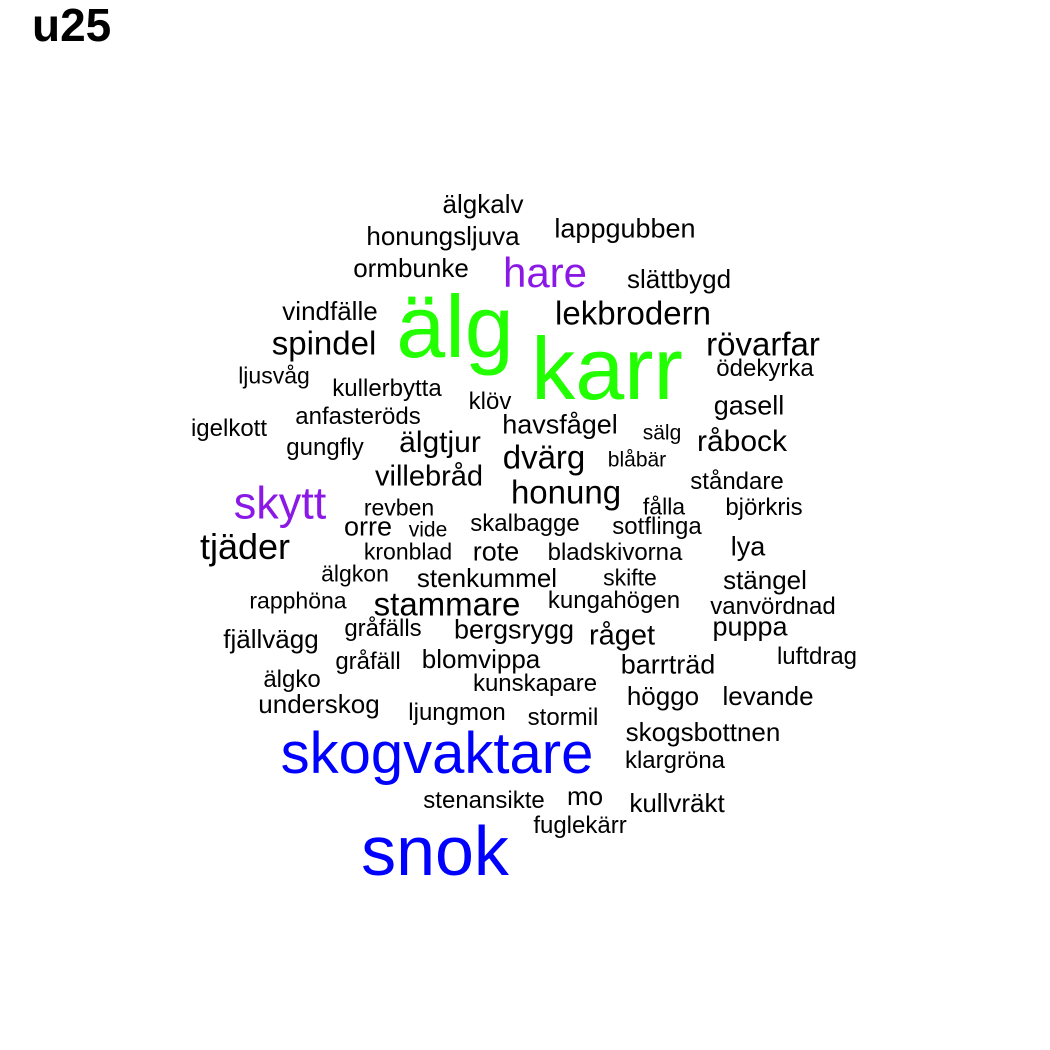 The width and height of the screenshot is (1050, 1050). I want to click on word-hare: hare, so click(545, 272).